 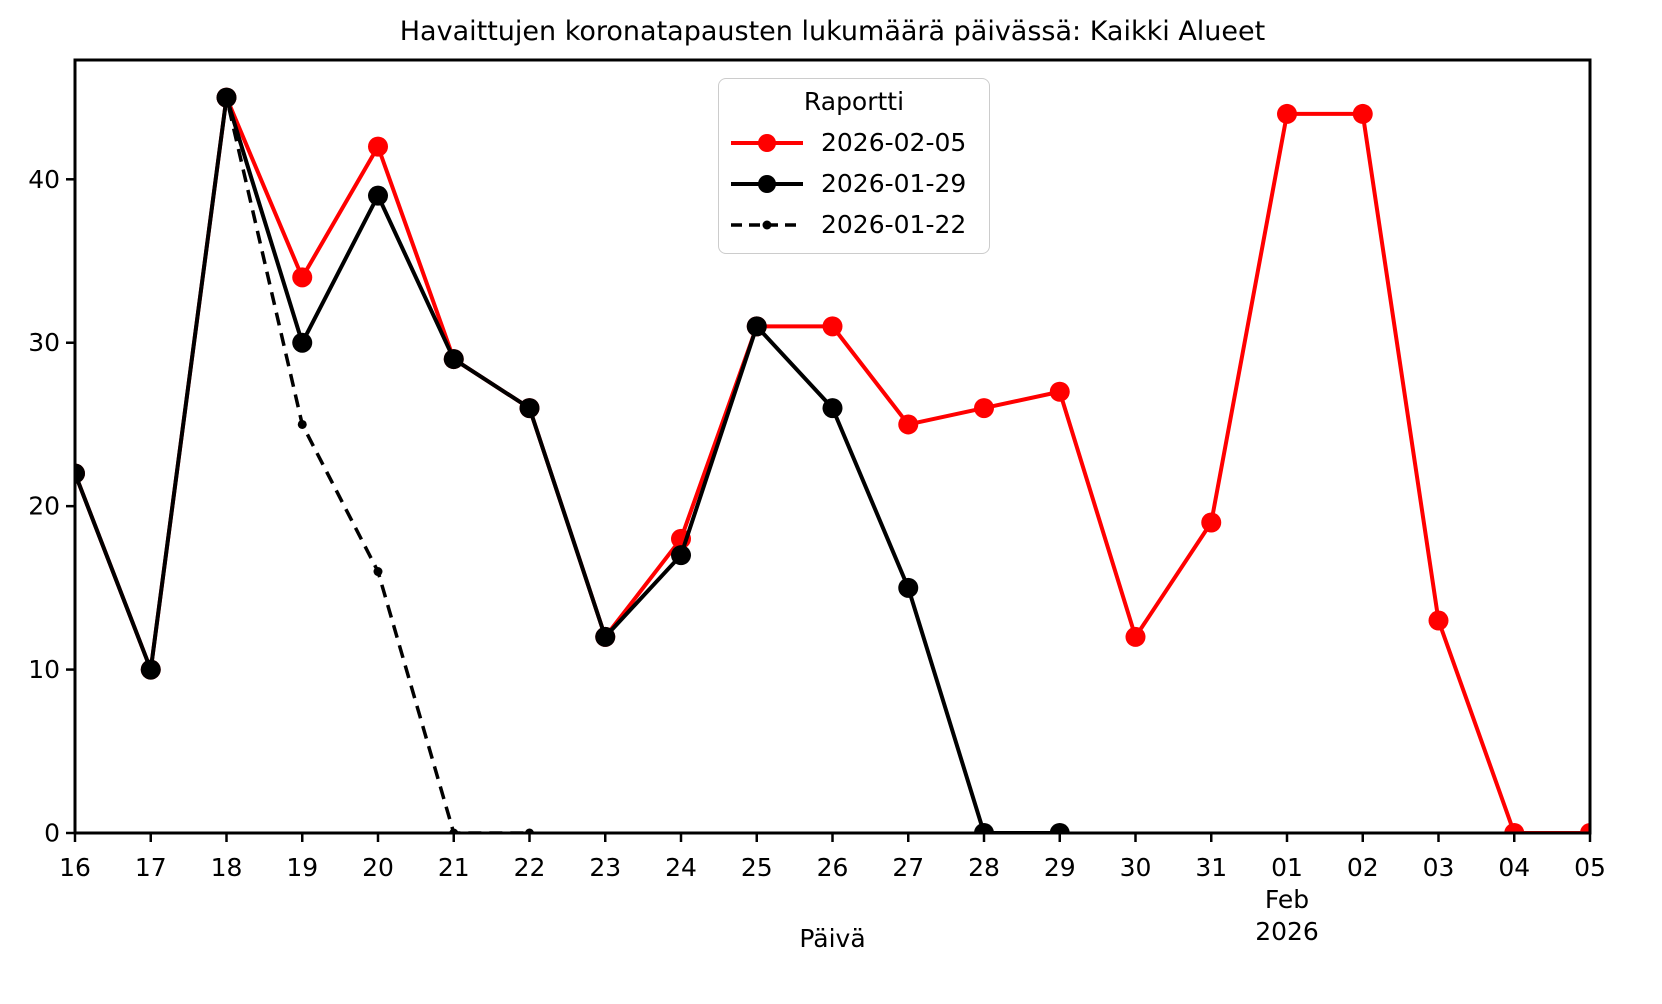 What do you see at coordinates (1060, 867) in the screenshot?
I see `x-tick-label: 29` at bounding box center [1060, 867].